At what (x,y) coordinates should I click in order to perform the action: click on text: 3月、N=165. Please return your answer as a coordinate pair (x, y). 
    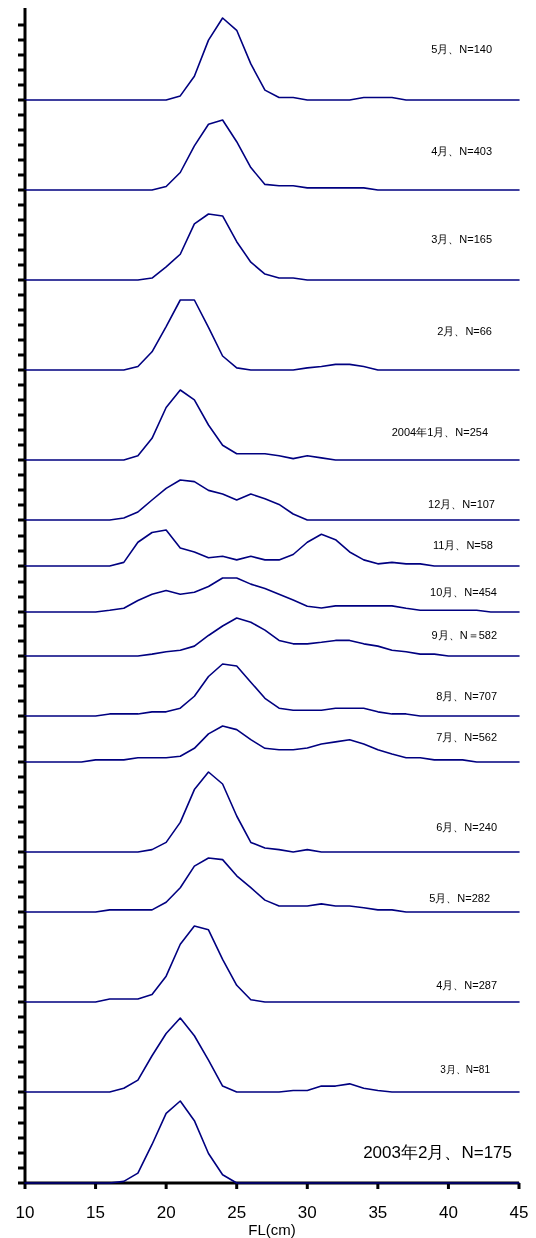
    Looking at the image, I should click on (461, 239).